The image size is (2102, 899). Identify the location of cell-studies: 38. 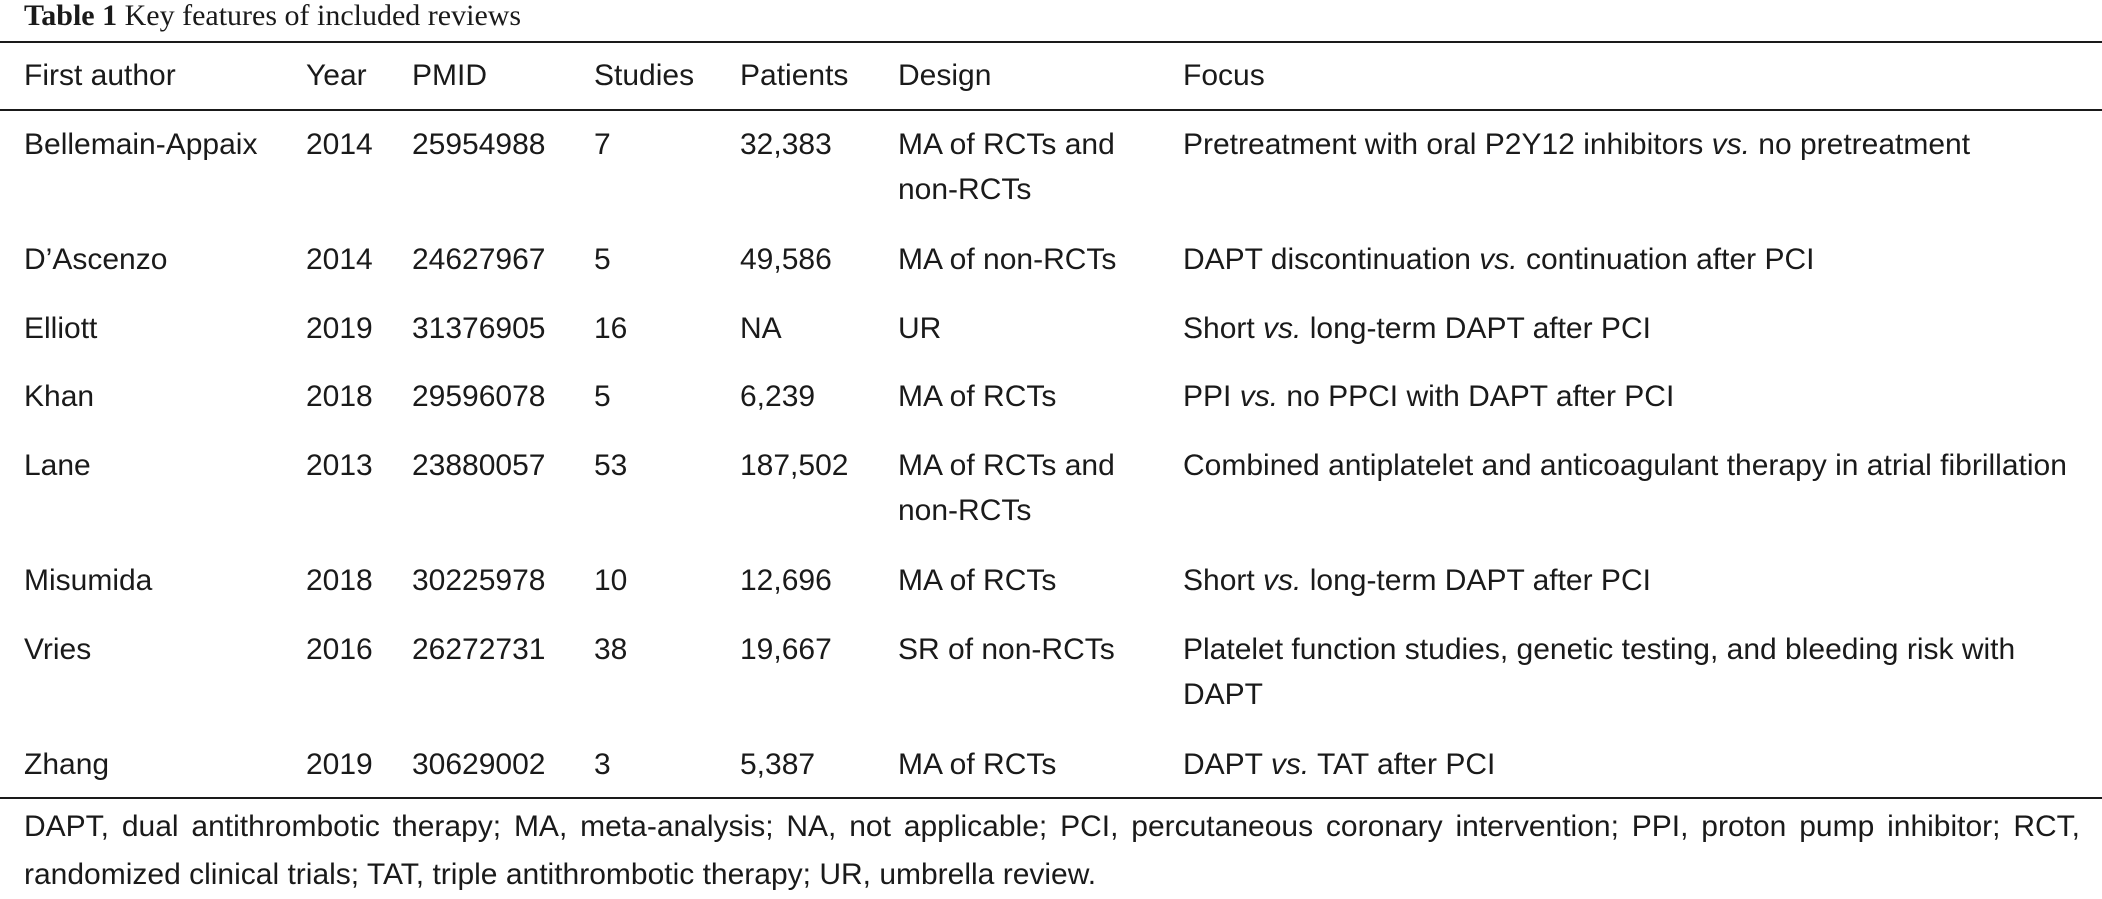
(611, 649).